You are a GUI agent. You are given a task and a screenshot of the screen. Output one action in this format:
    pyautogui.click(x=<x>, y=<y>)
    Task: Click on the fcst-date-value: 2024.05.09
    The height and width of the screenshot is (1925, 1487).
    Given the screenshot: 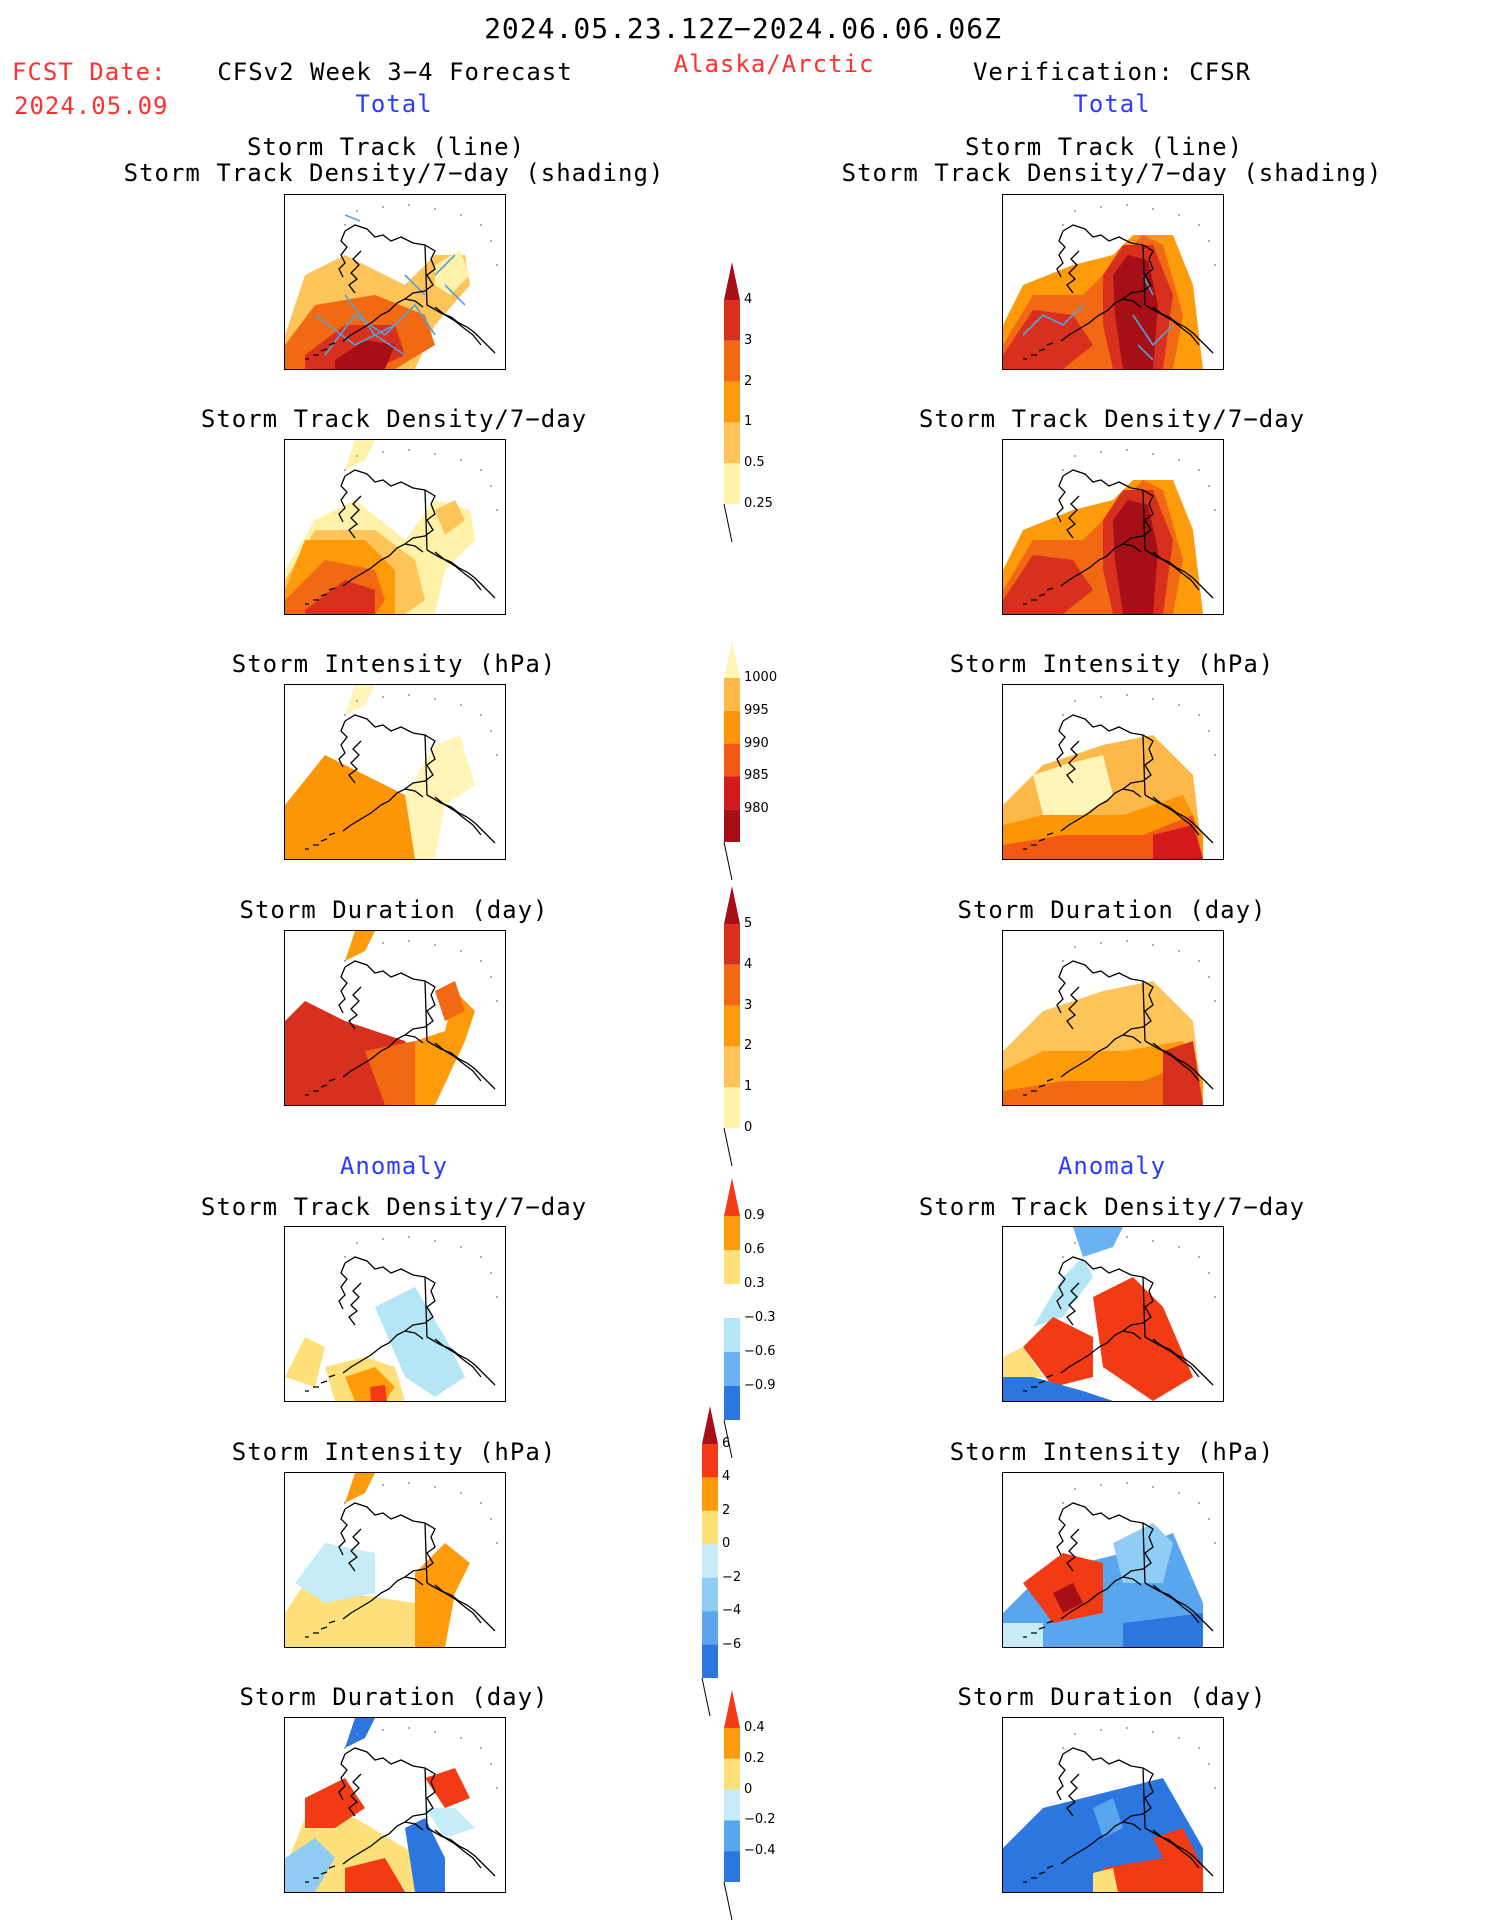 What is the action you would take?
    pyautogui.click(x=91, y=106)
    